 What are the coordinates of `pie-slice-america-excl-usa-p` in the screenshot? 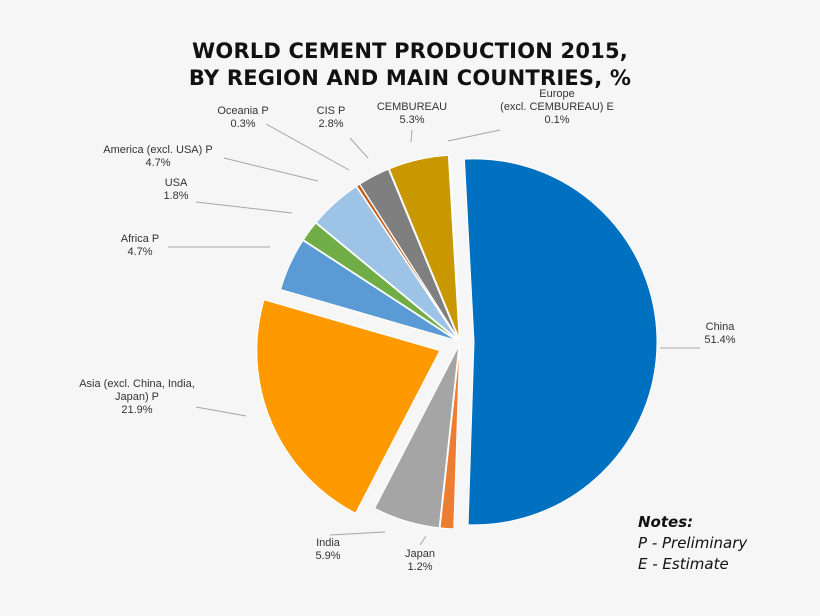 It's located at (386, 262).